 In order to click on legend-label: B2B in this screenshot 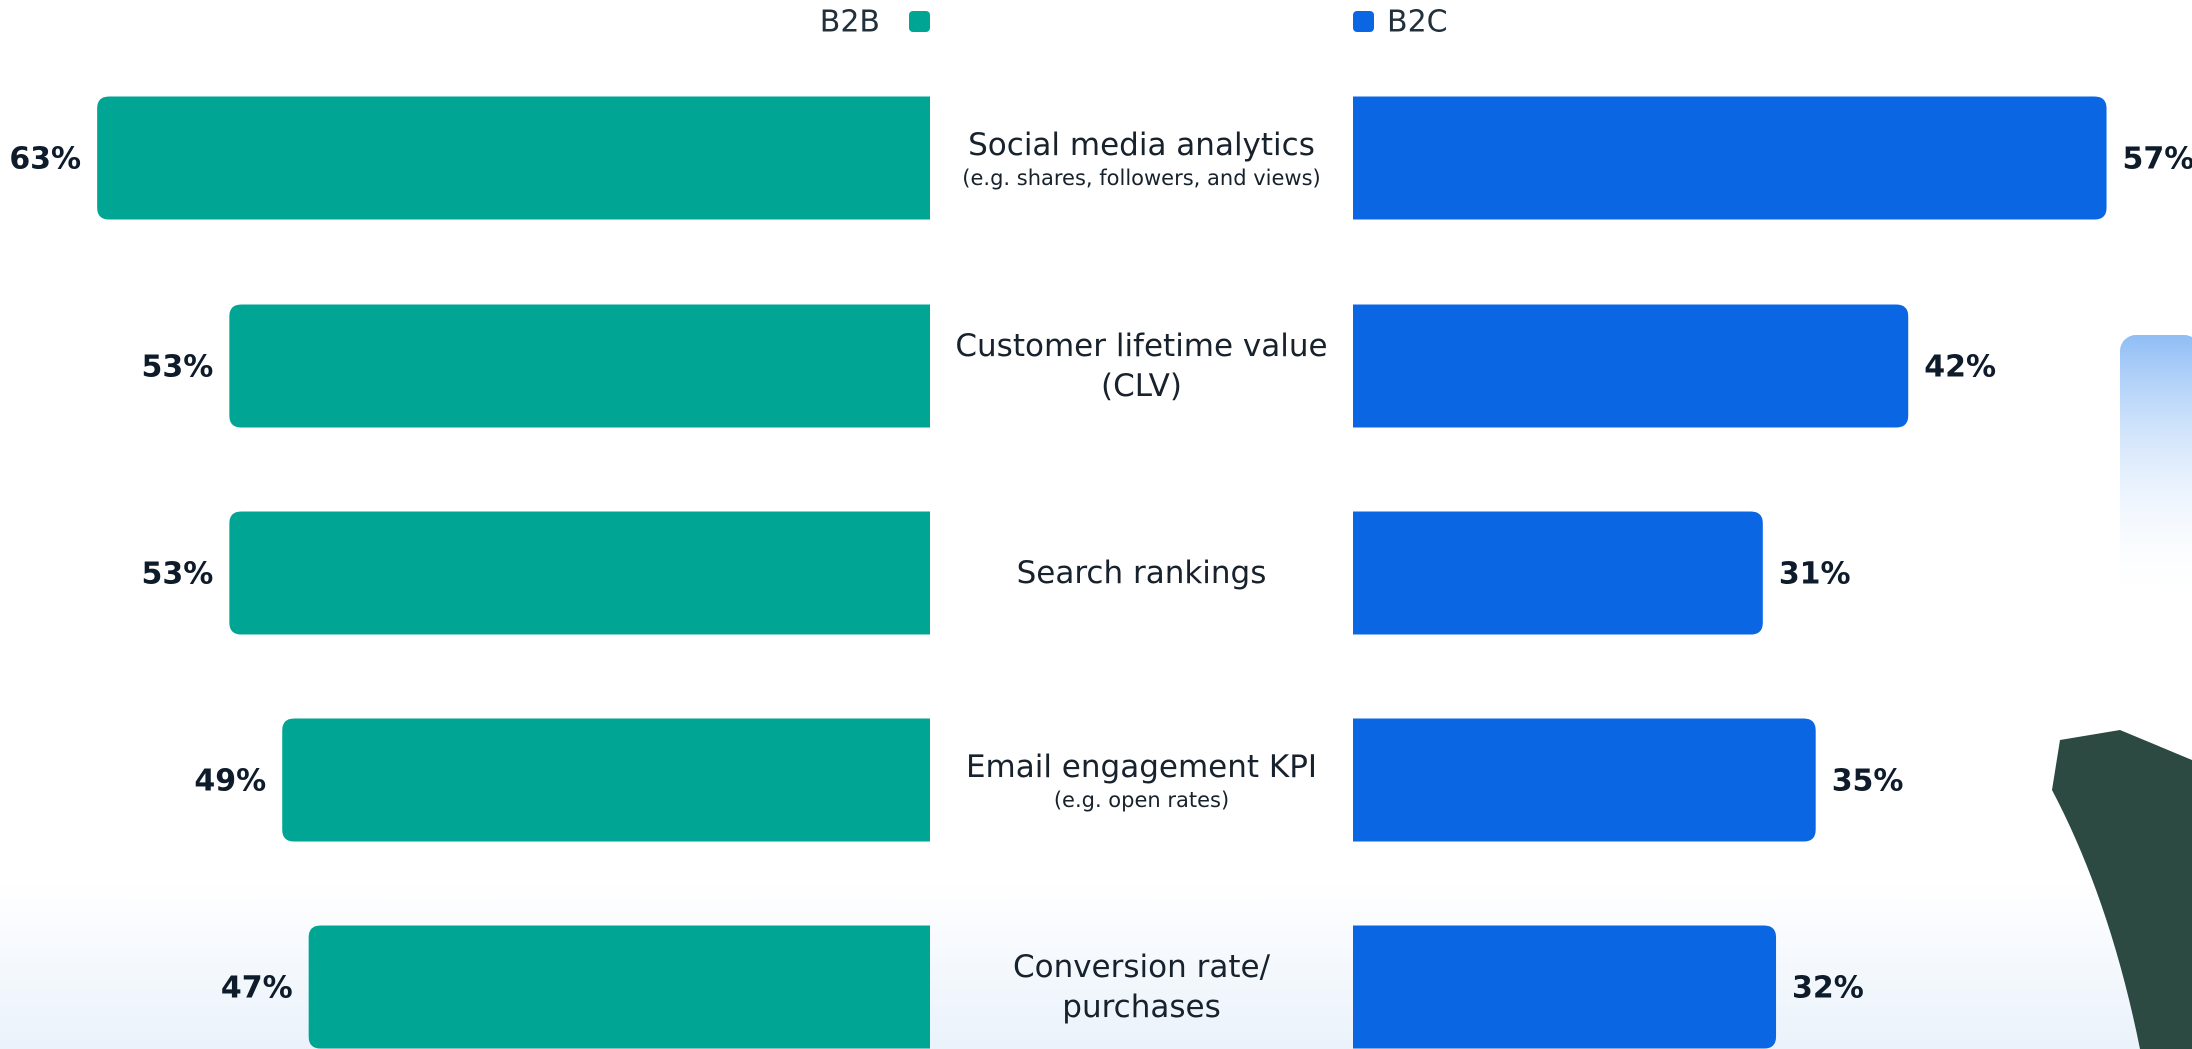, I will do `click(850, 22)`.